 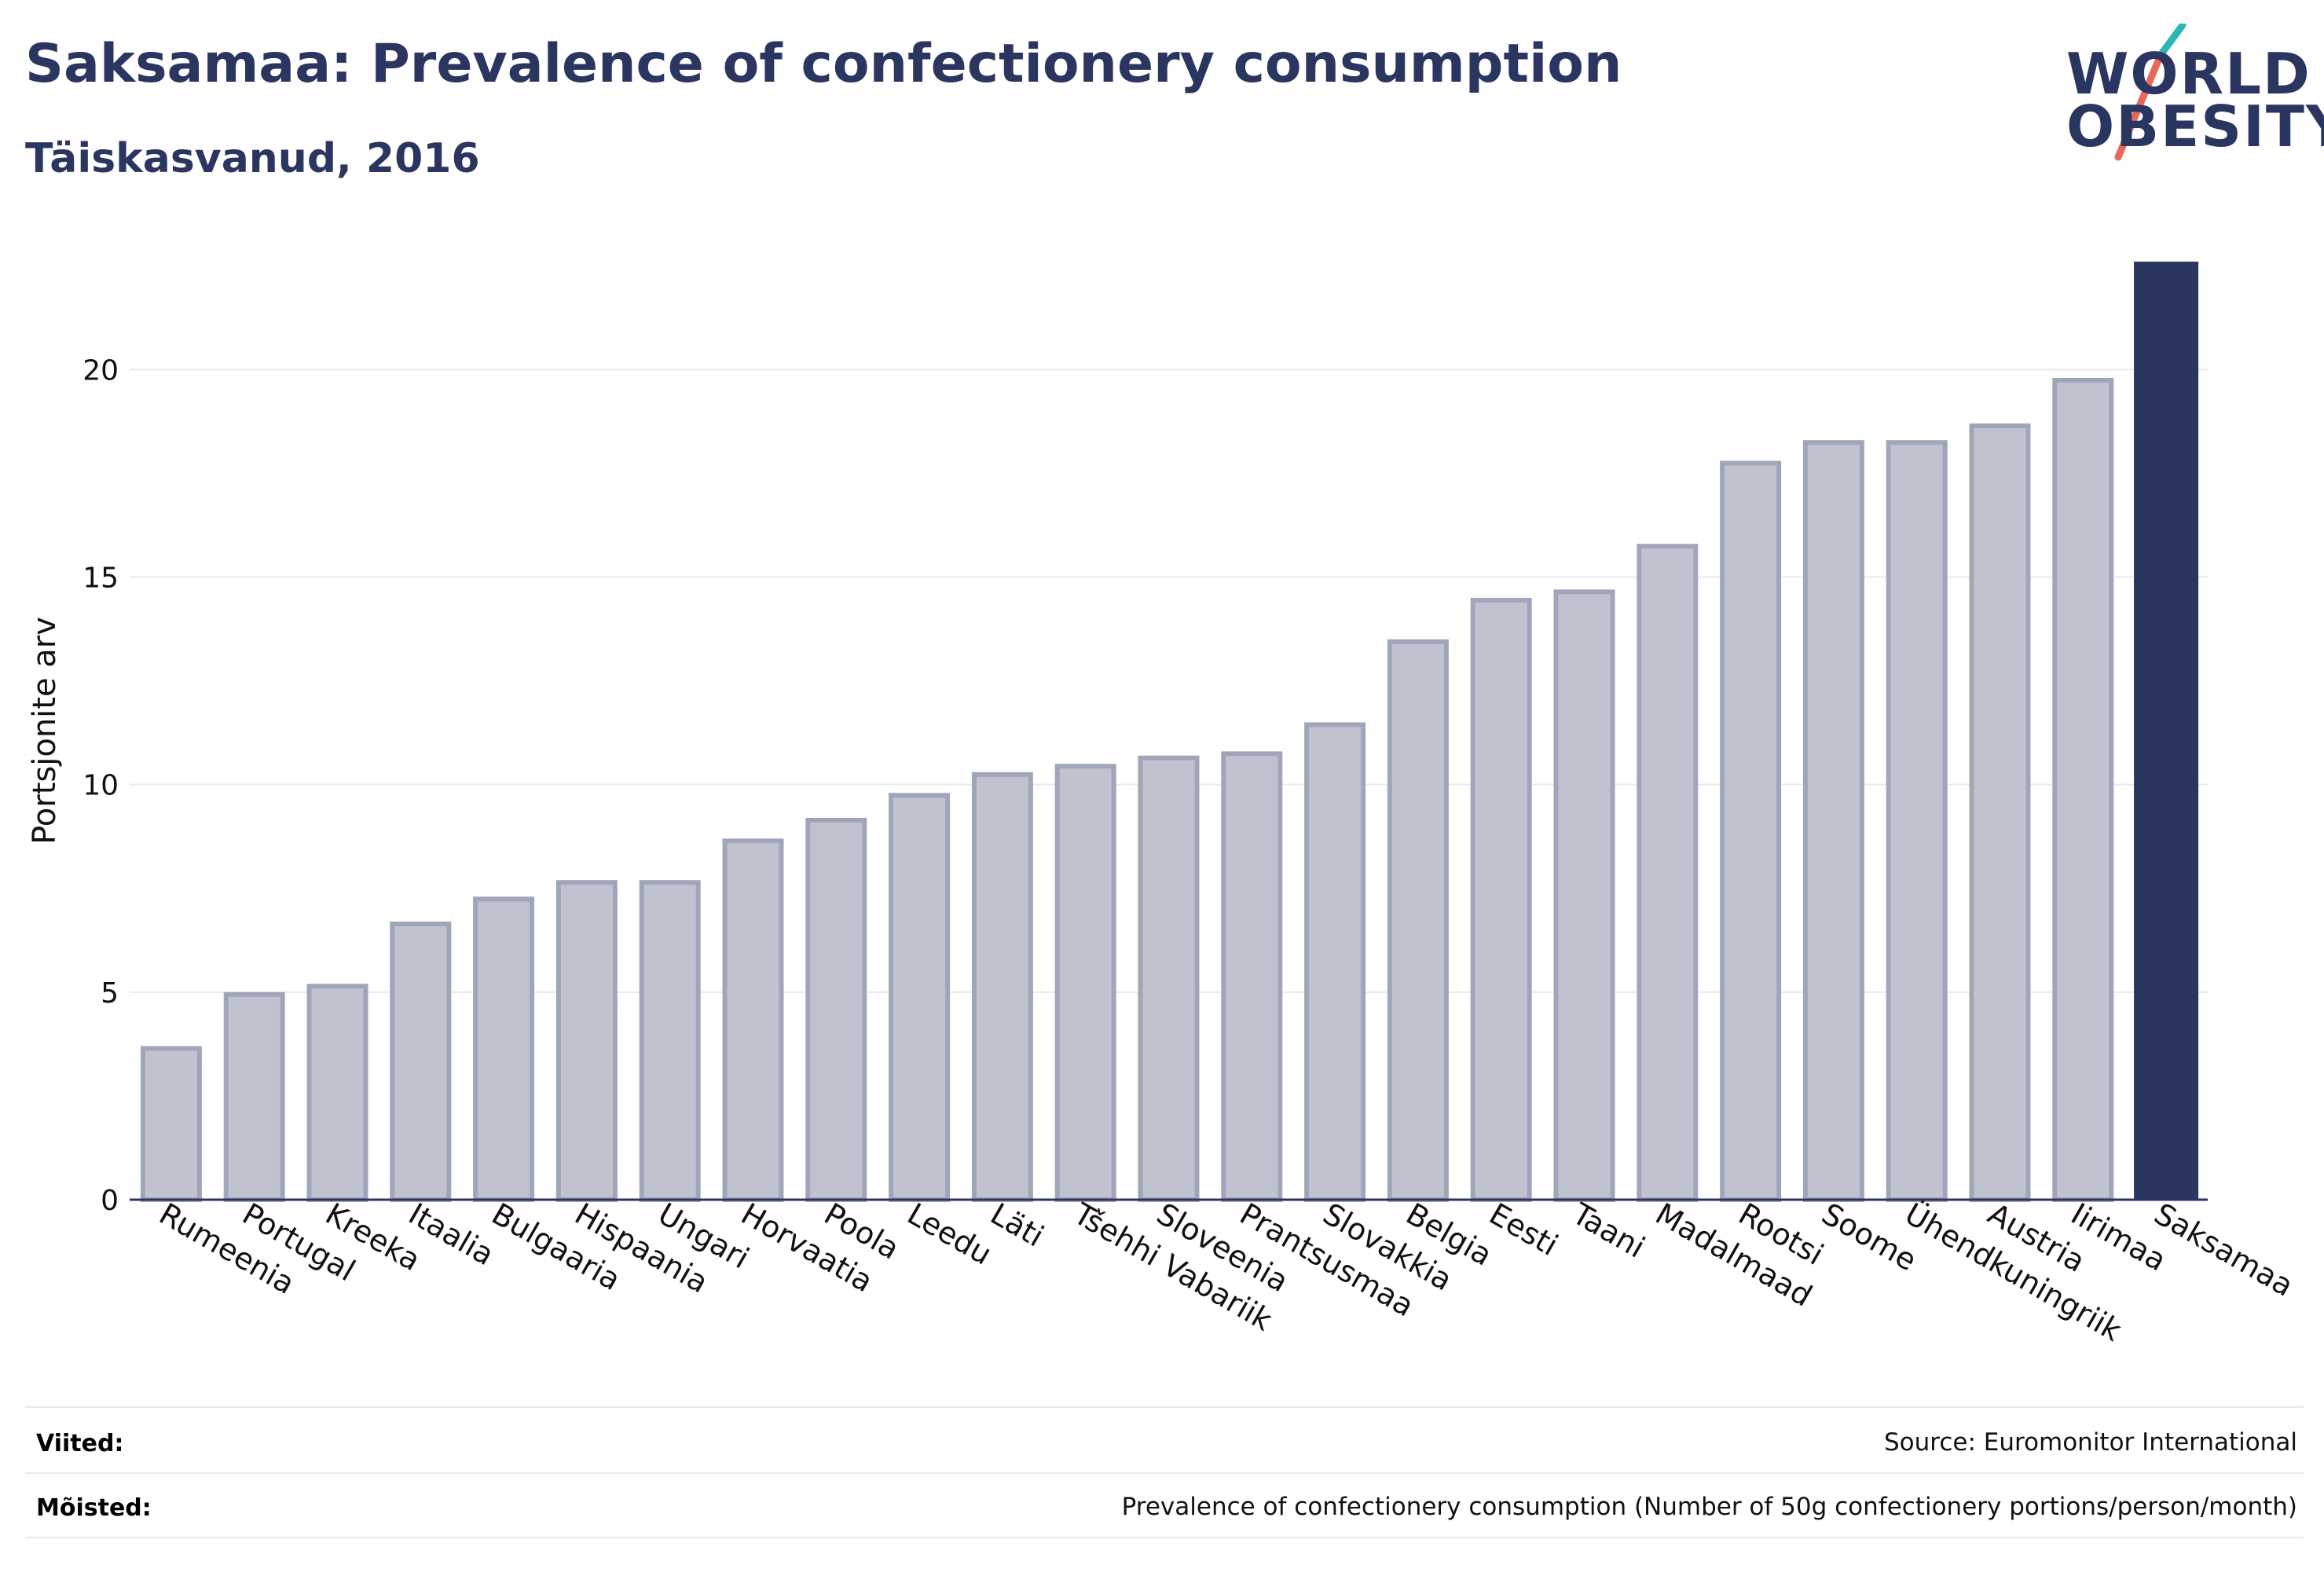 What do you see at coordinates (252, 158) in the screenshot?
I see `chart-subtitle: Täiskasvanud, 2016` at bounding box center [252, 158].